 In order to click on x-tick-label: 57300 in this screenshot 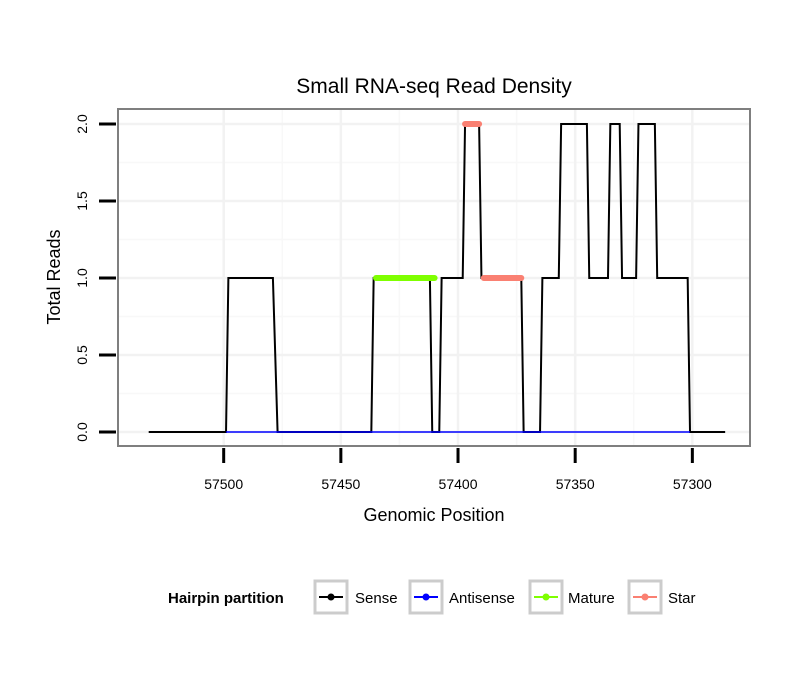, I will do `click(692, 484)`.